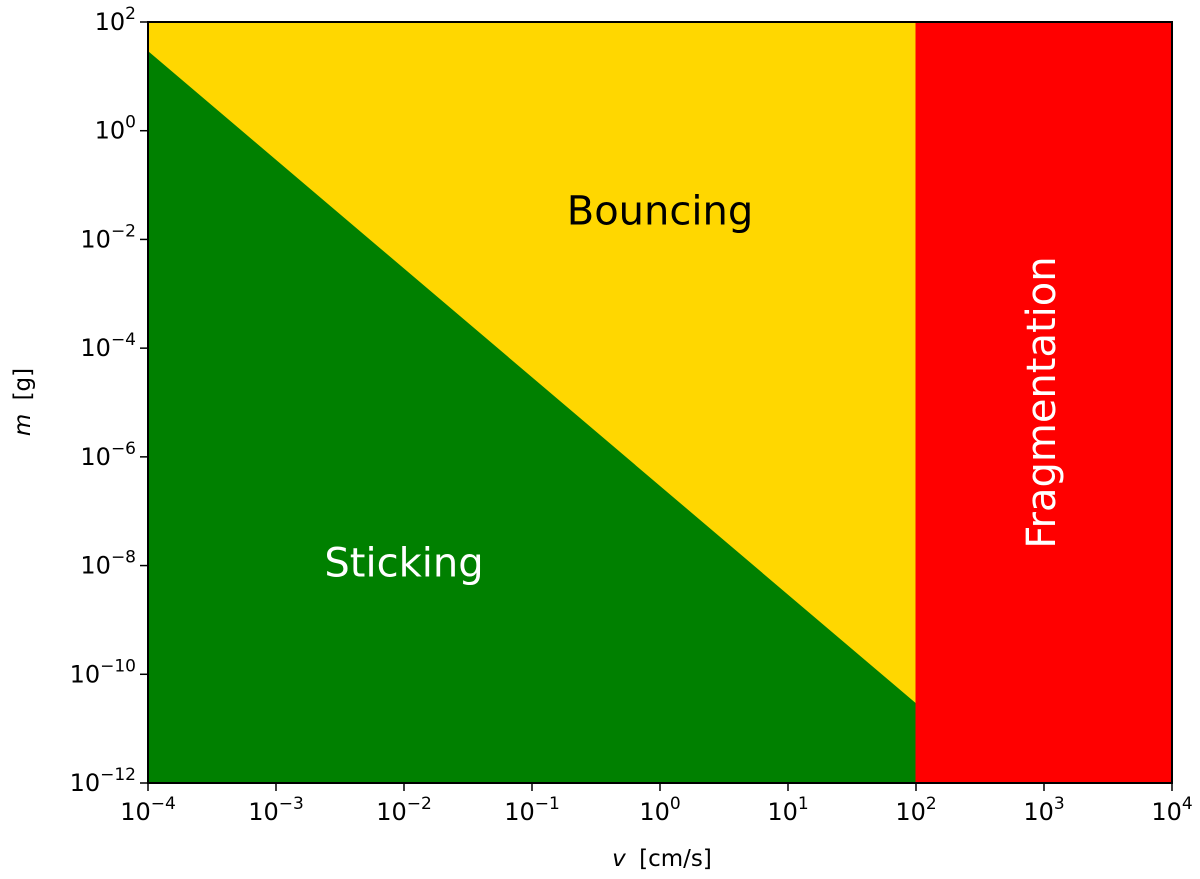 The height and width of the screenshot is (879, 1200). I want to click on x-tick-label: 10⁻¹, so click(532, 810).